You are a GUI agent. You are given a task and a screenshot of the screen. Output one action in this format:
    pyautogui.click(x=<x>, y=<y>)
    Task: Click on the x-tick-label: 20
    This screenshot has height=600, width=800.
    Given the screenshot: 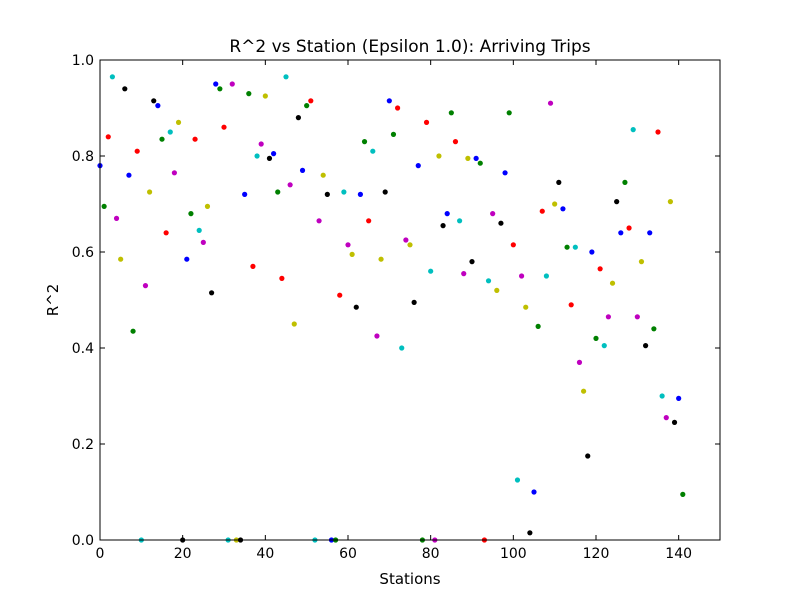 What is the action you would take?
    pyautogui.click(x=183, y=554)
    